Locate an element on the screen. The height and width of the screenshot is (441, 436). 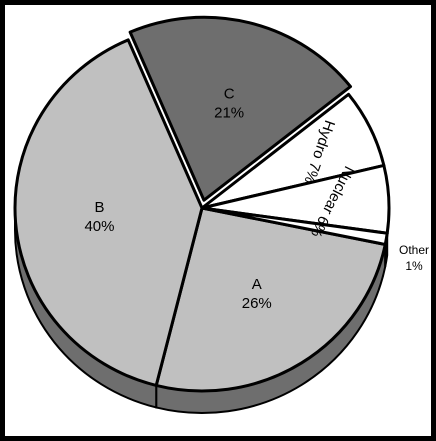
slice-label-b-name: B is located at coordinates (99, 207).